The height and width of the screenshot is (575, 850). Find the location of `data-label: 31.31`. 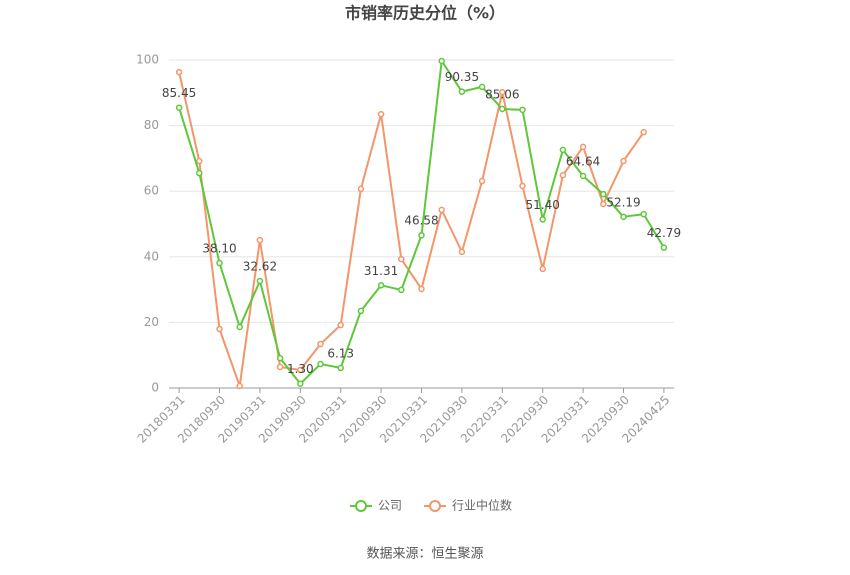

data-label: 31.31 is located at coordinates (381, 271).